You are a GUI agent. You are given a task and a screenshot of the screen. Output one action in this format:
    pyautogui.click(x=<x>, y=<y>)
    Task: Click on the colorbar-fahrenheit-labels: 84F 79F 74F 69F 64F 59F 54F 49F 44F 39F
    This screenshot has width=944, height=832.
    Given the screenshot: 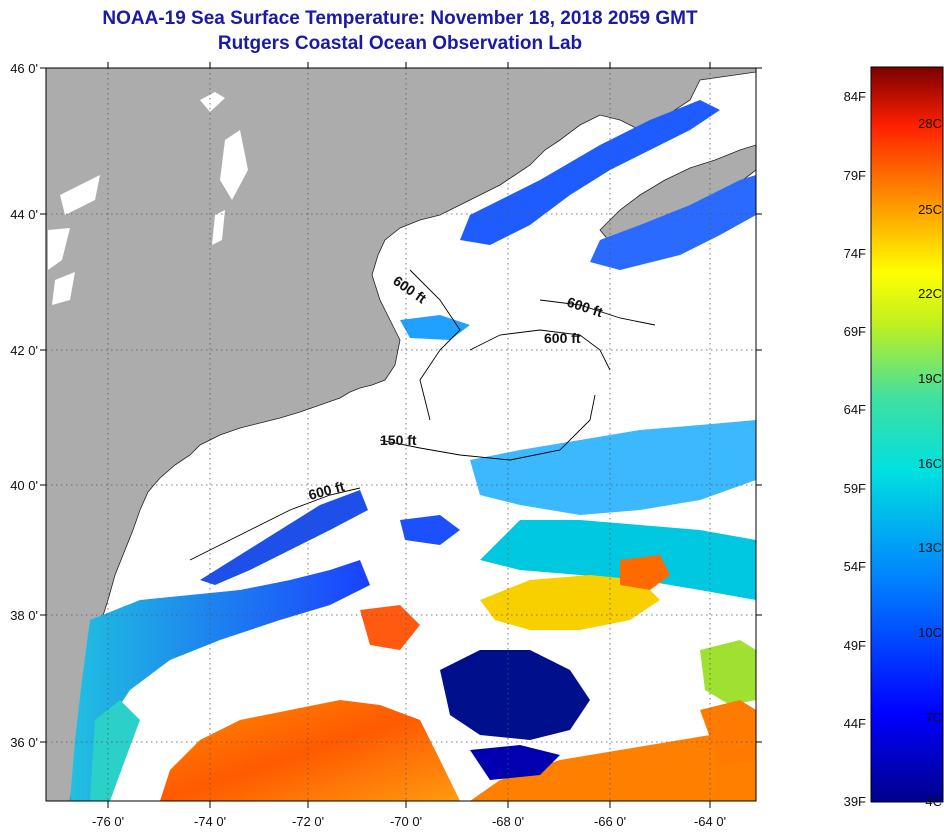 What is the action you would take?
    pyautogui.click(x=855, y=449)
    